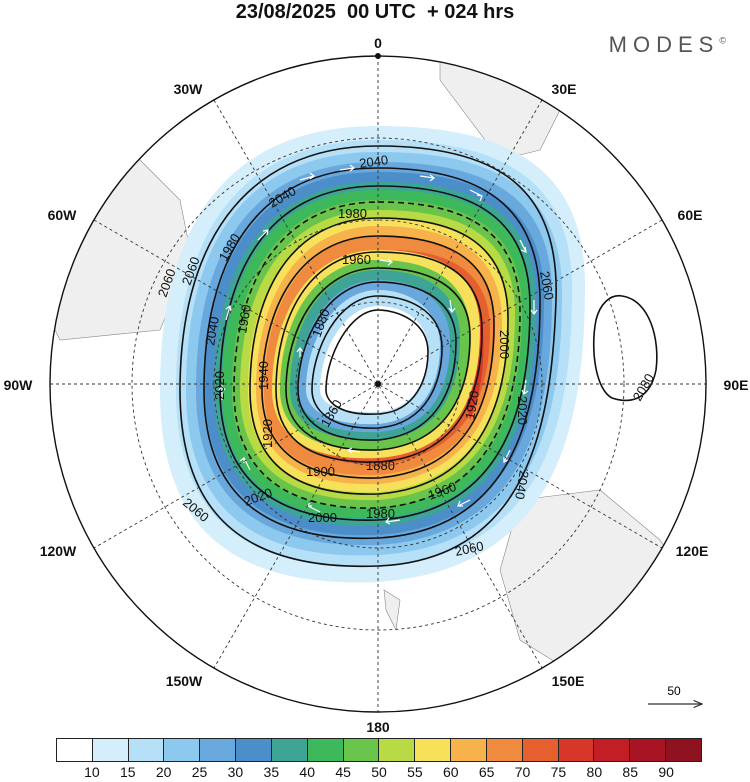 Image resolution: width=750 pixels, height=782 pixels. What do you see at coordinates (19, 385) in the screenshot?
I see `lon-label: 90W` at bounding box center [19, 385].